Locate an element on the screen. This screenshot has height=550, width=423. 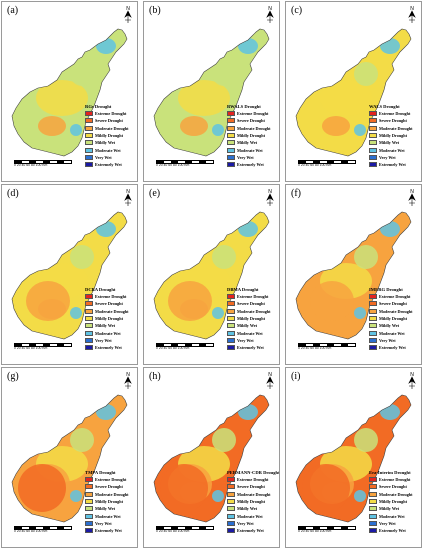
legend-title: DBMA Drought is located at coordinates (243, 289).